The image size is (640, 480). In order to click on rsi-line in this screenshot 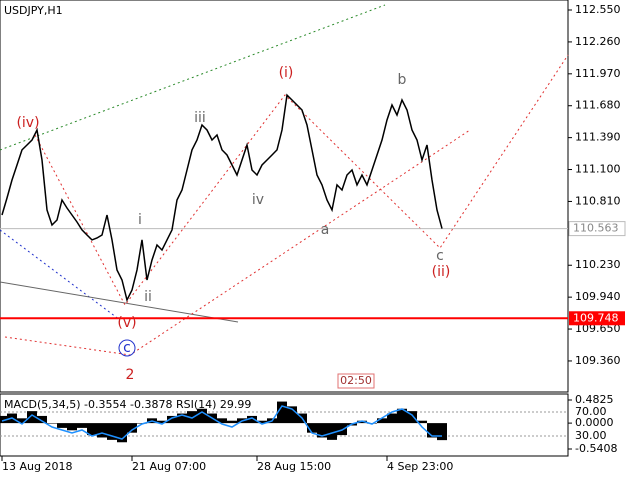, I will do `click(221, 422)`.